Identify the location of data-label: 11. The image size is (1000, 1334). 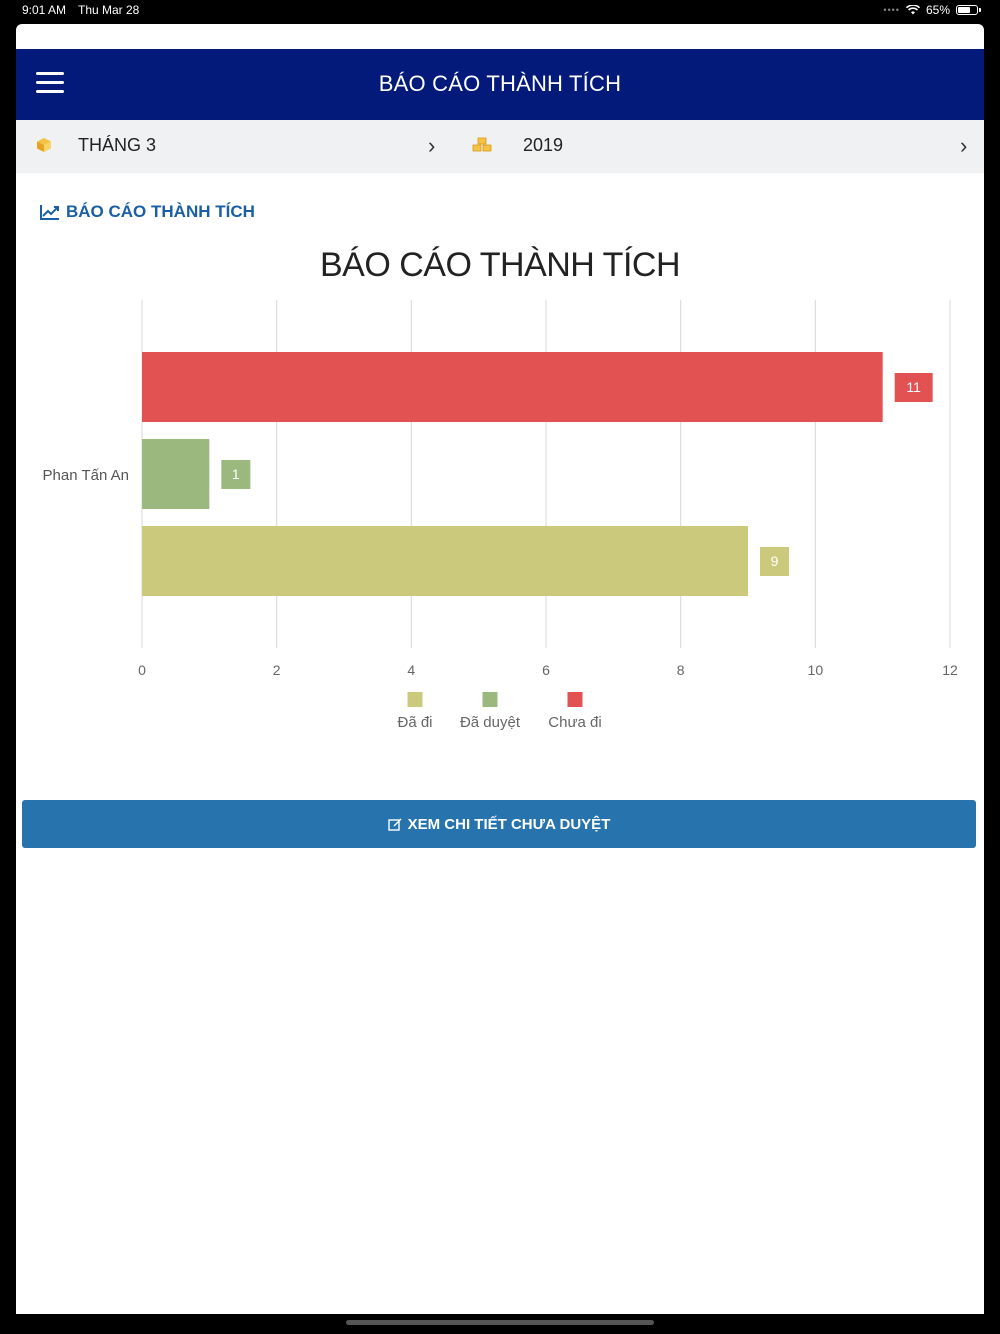
(913, 387).